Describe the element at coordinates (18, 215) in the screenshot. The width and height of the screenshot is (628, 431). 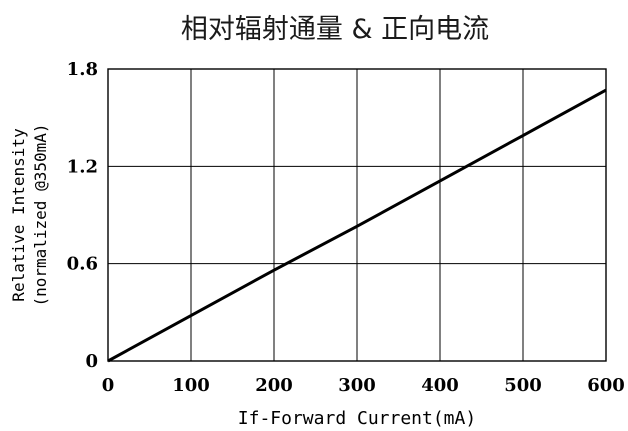
I see `y-axis-label-line-1: Relative Intensity` at that location.